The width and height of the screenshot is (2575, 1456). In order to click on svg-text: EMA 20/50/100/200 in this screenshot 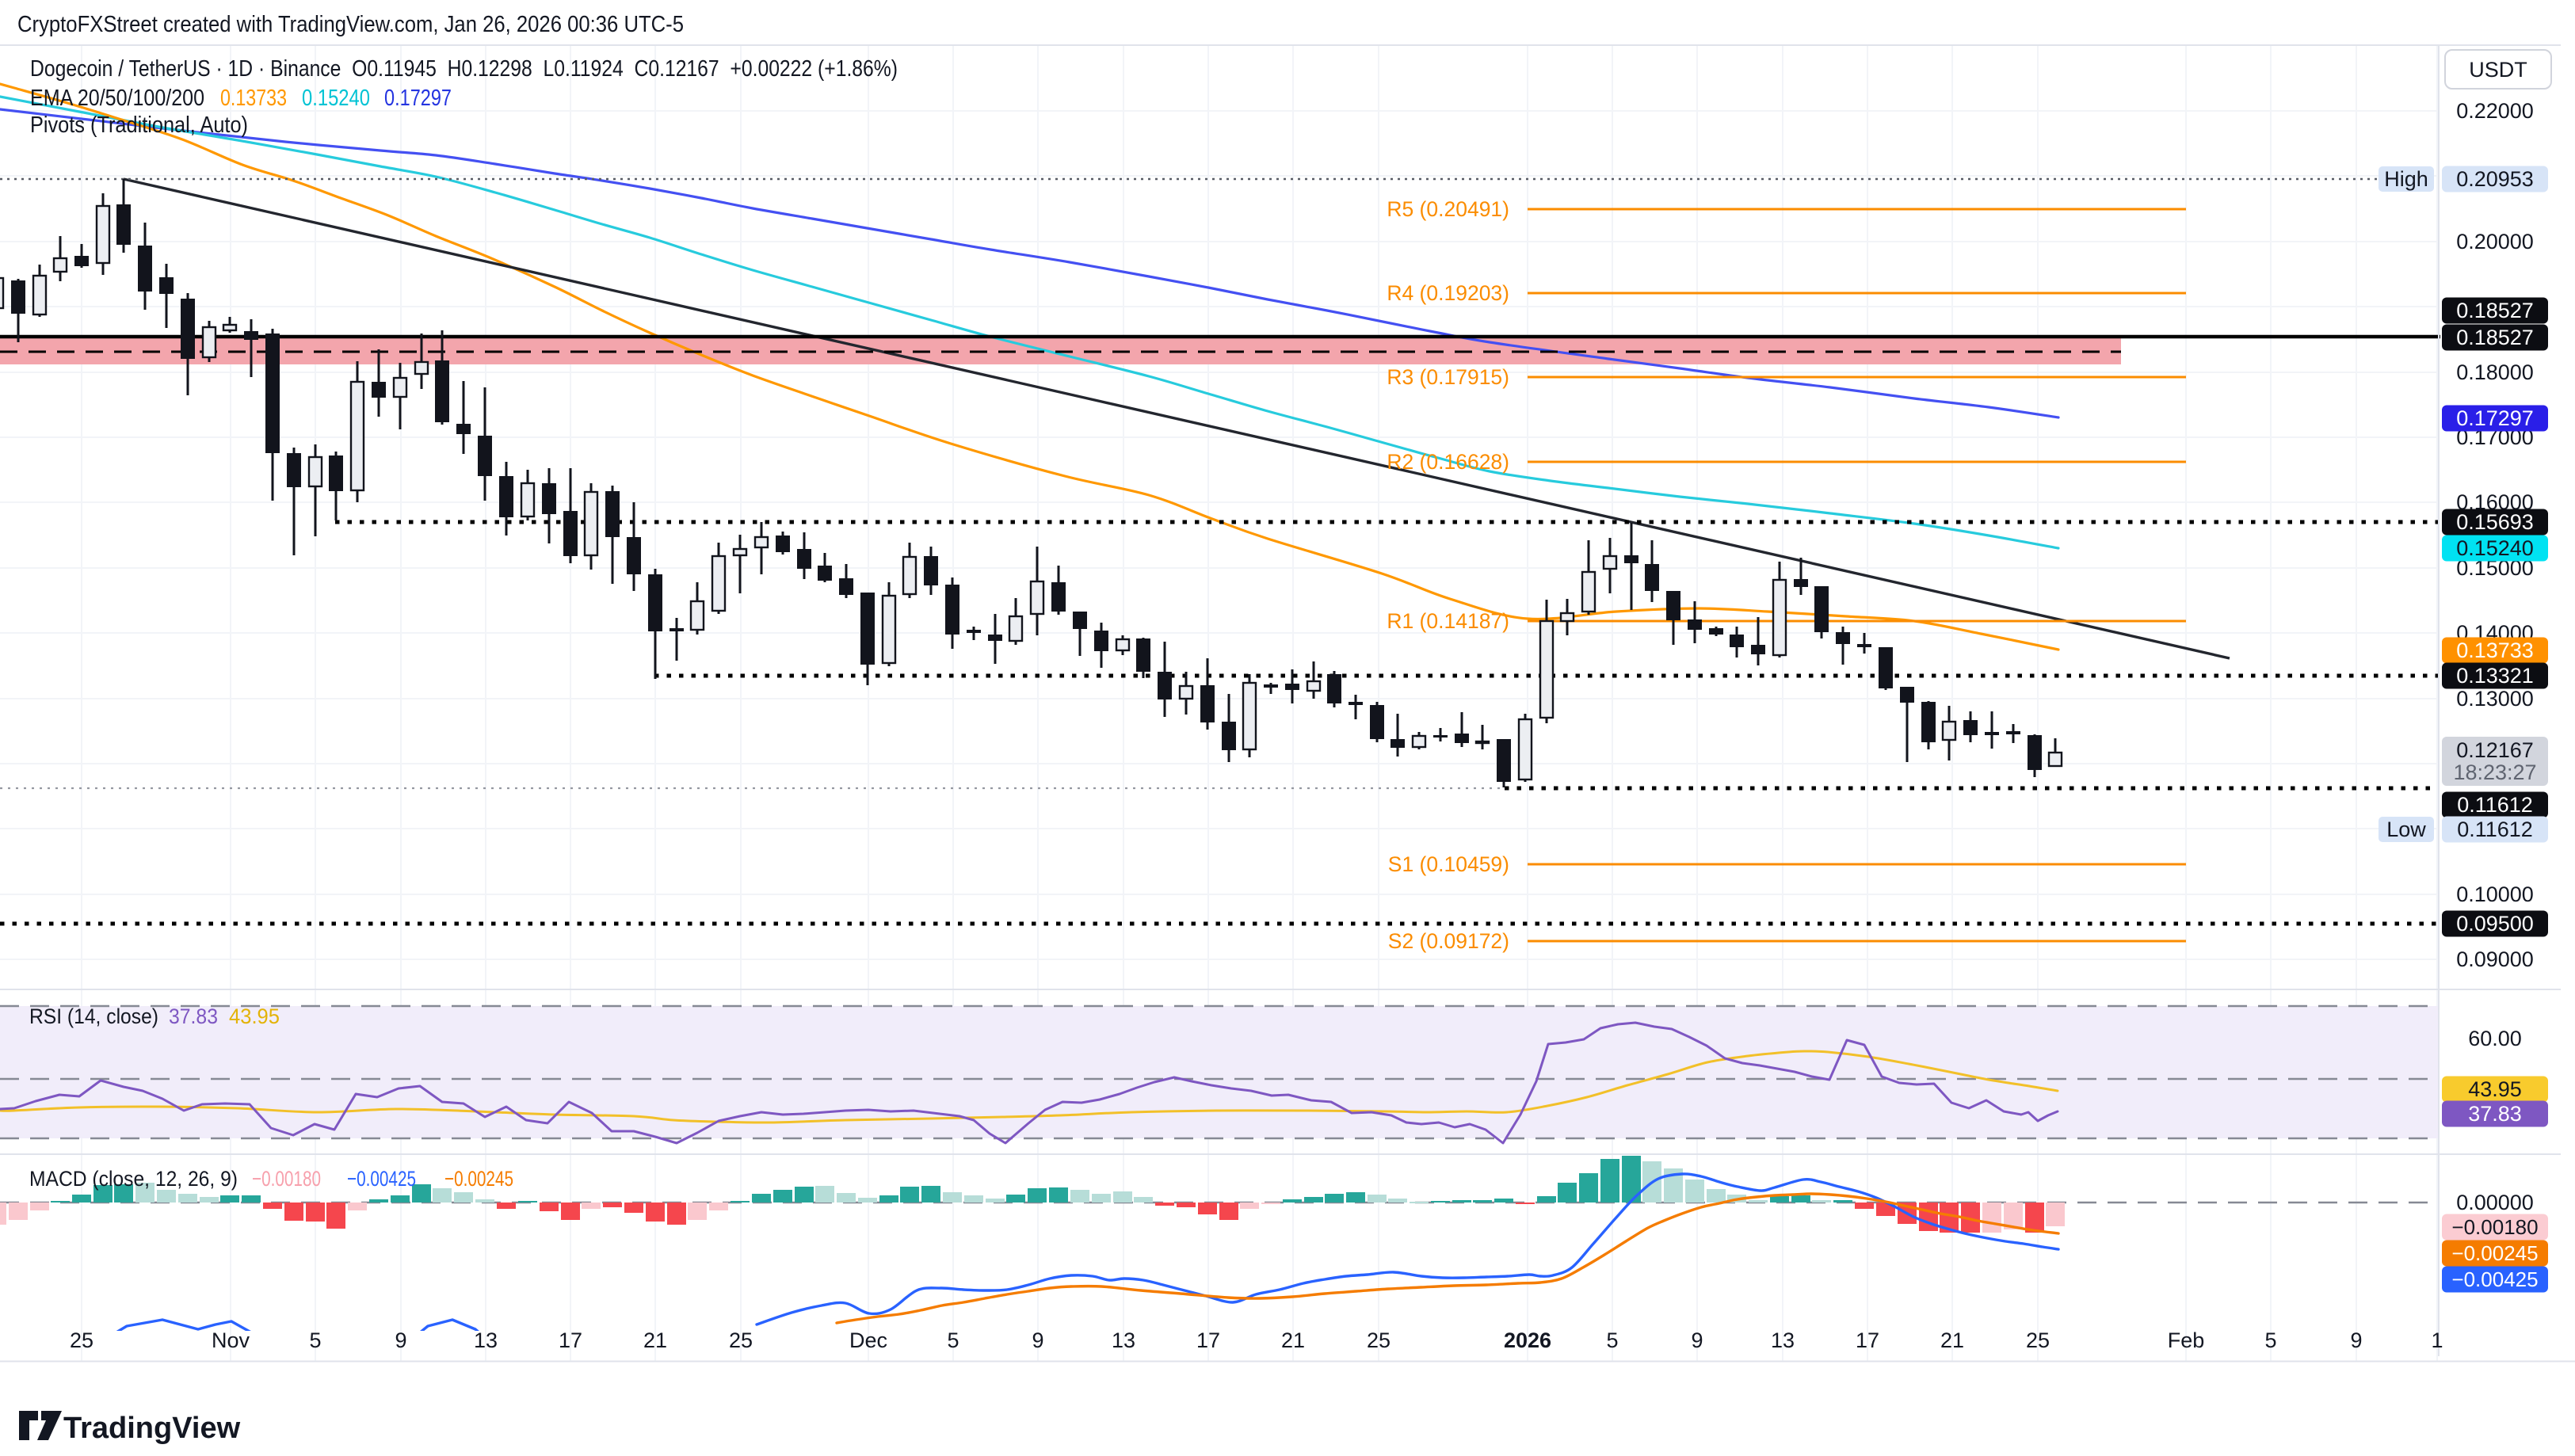, I will do `click(117, 98)`.